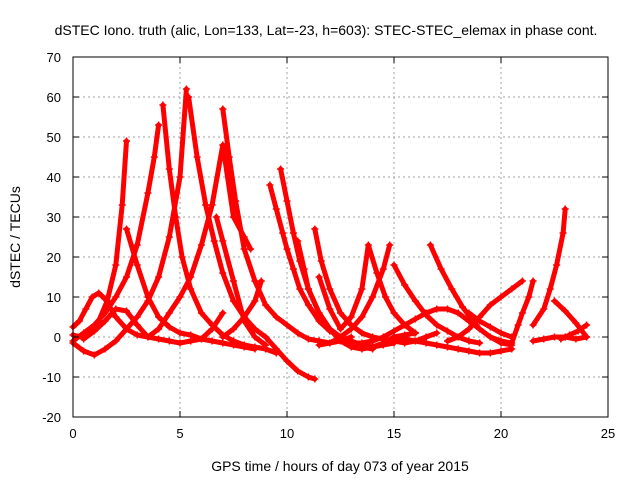 The image size is (640, 480). Describe the element at coordinates (54, 177) in the screenshot. I see `y-tick-label: 40` at that location.